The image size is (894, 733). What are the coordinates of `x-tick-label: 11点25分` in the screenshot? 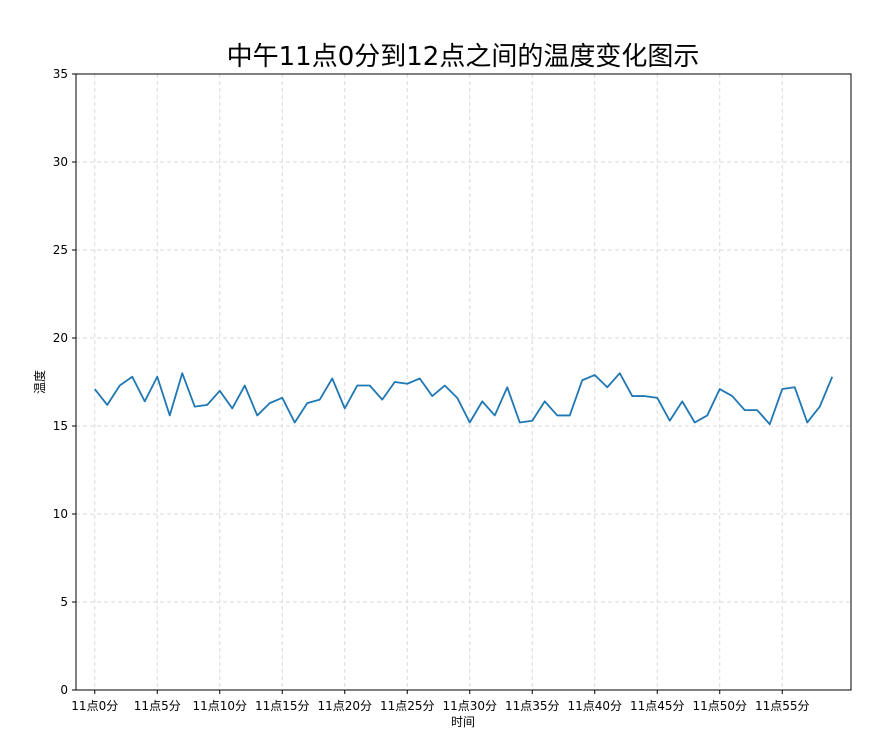 It's located at (407, 706).